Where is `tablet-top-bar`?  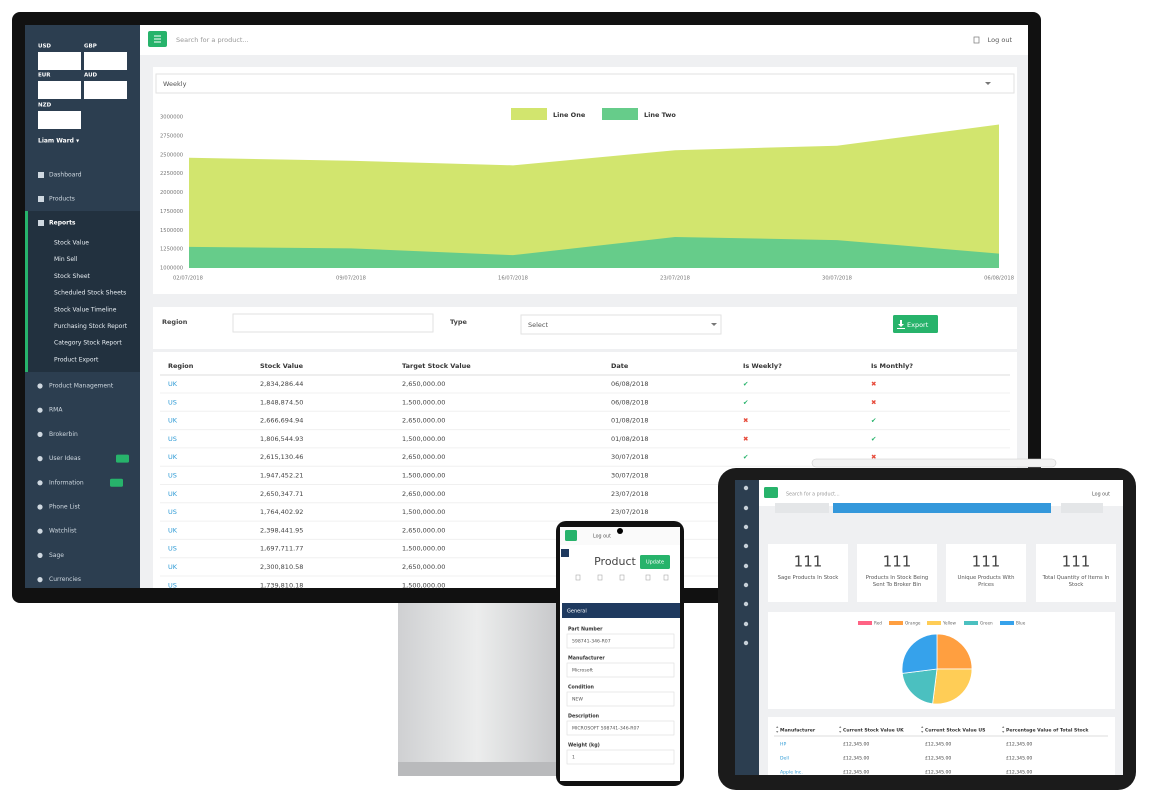 tablet-top-bar is located at coordinates (941, 493).